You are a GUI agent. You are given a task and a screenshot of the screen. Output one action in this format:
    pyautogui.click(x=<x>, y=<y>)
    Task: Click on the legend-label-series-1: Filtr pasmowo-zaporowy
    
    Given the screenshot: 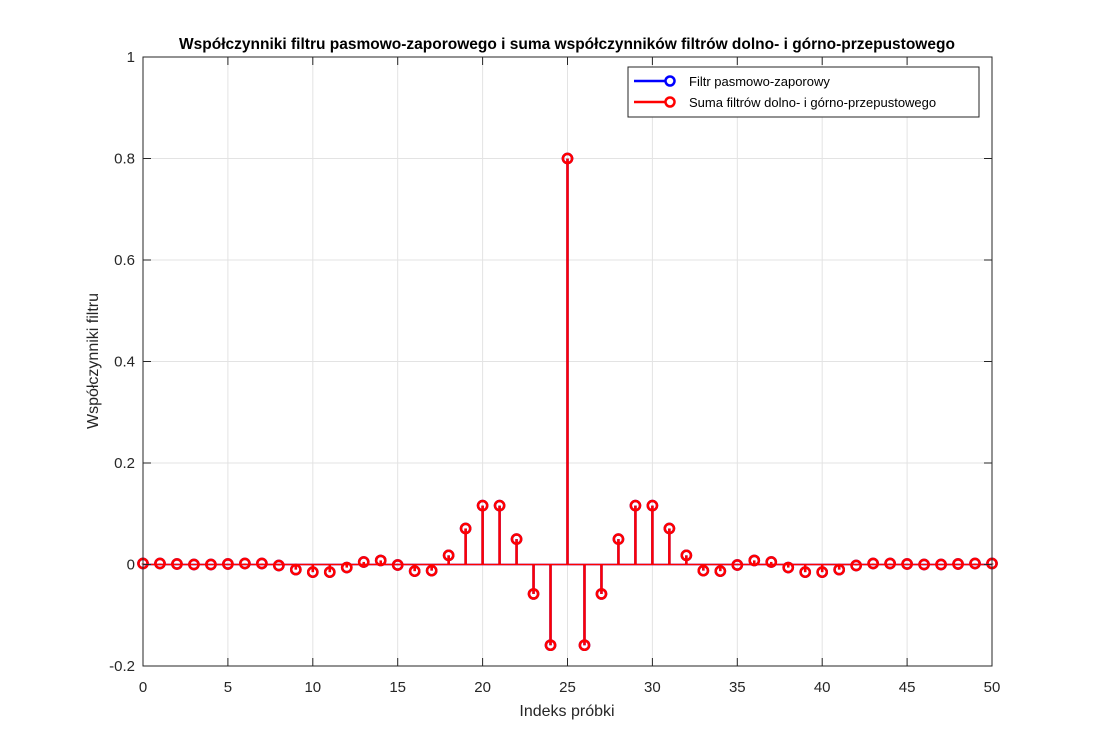 What is the action you would take?
    pyautogui.click(x=759, y=81)
    